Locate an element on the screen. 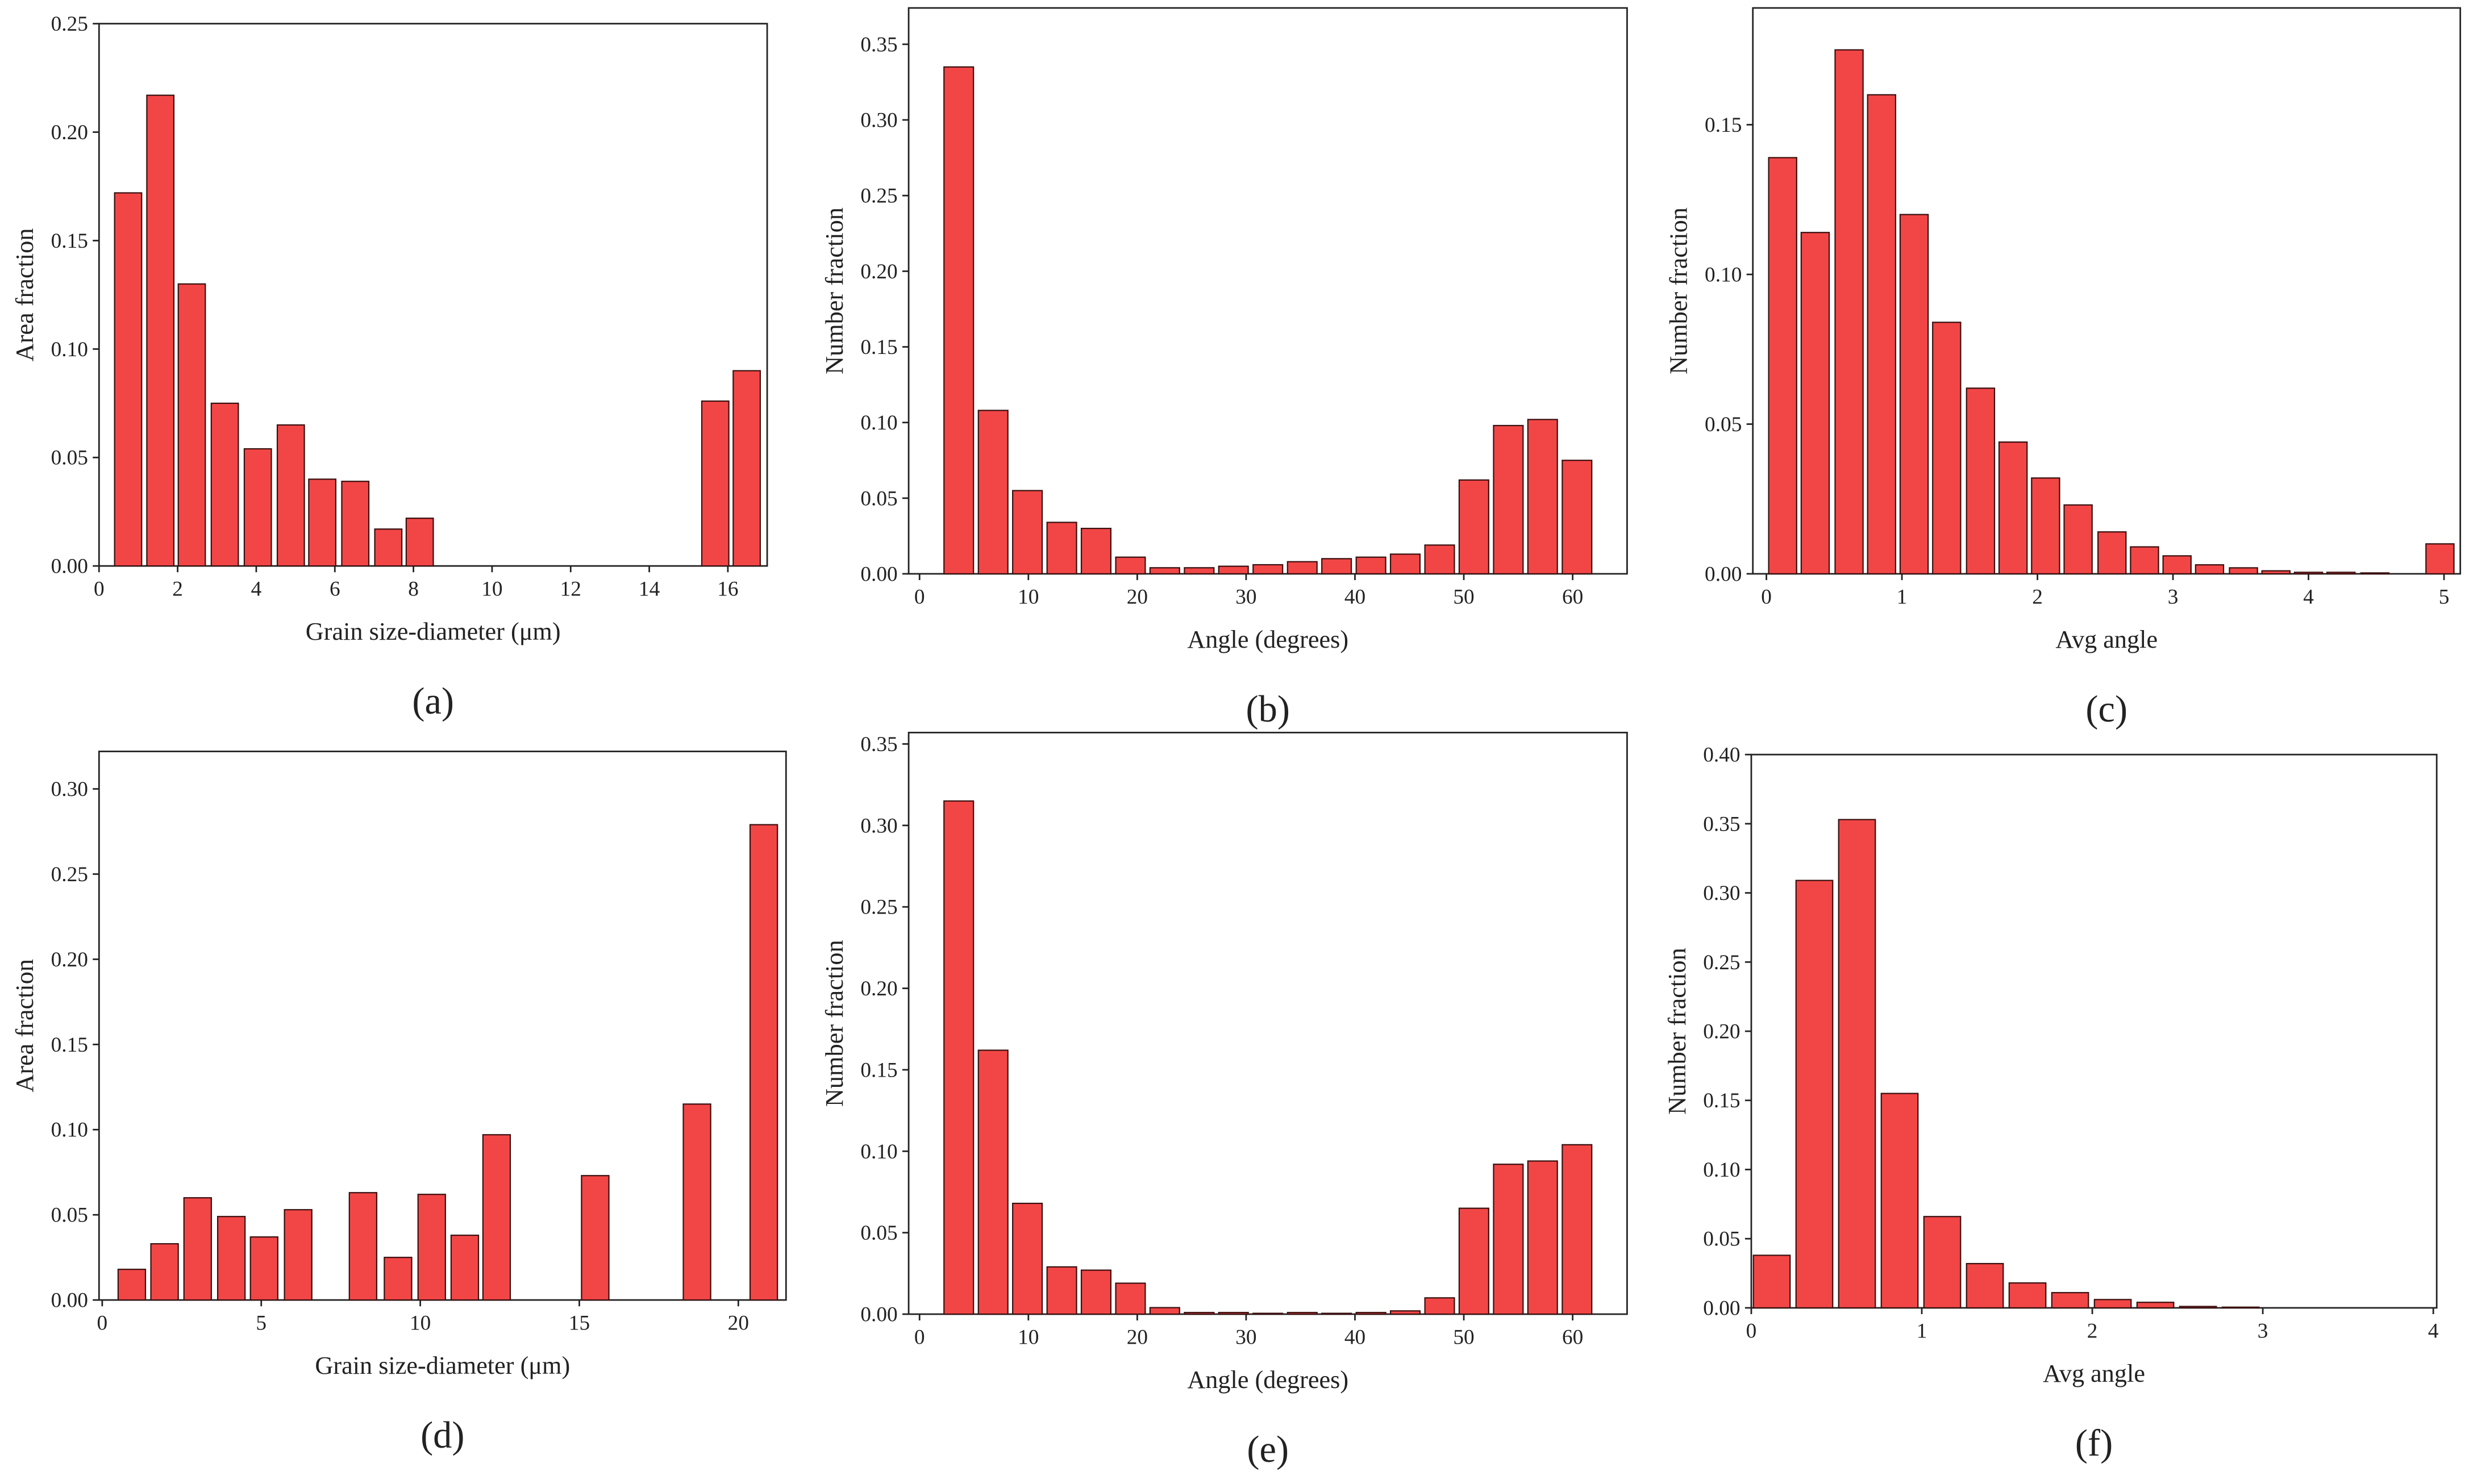  y-tick-label: 0.00 is located at coordinates (69, 1300).